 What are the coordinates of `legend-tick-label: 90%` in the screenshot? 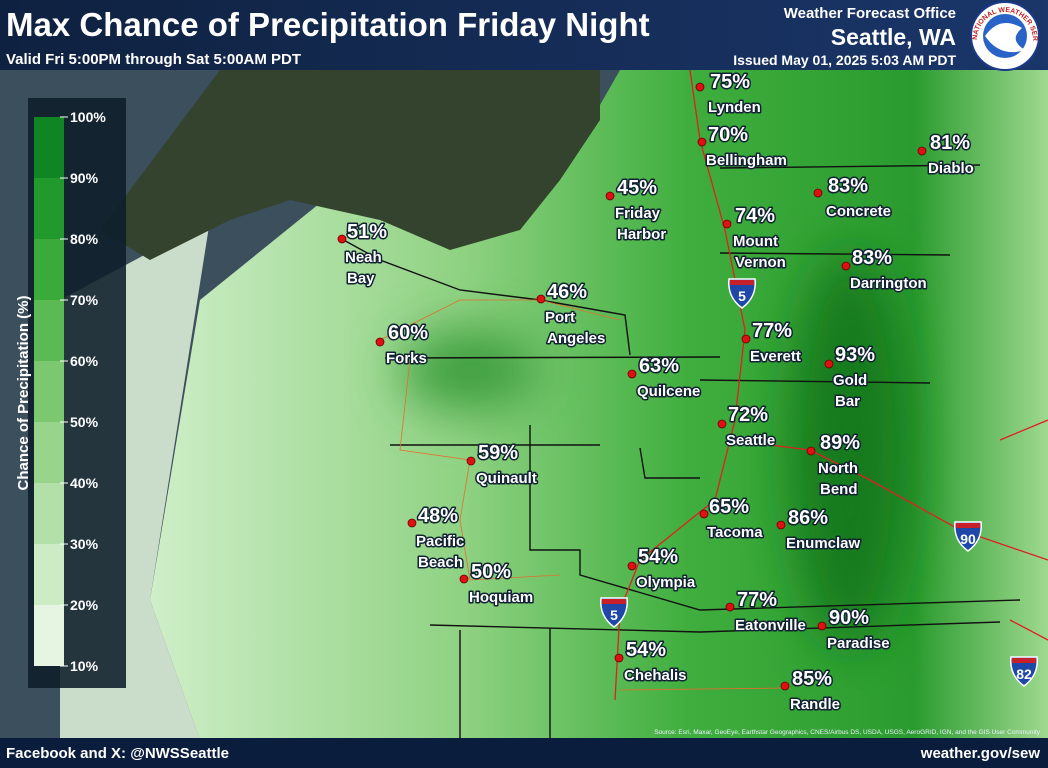 It's located at (84, 178).